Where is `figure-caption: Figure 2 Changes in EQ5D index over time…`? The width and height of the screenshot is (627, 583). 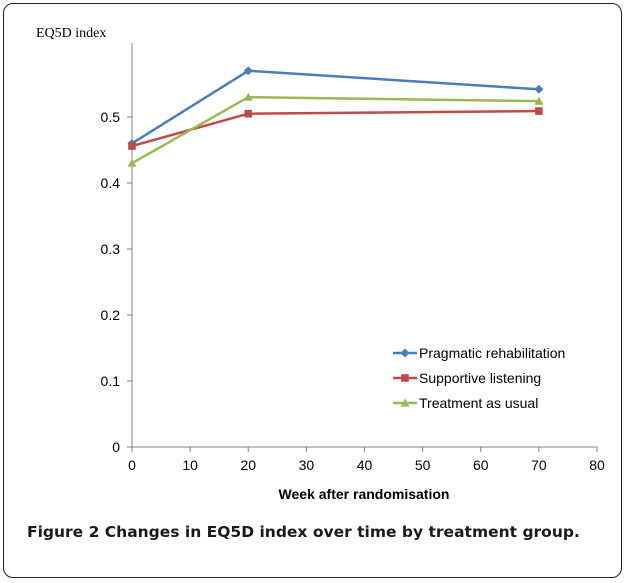
figure-caption: Figure 2 Changes in EQ5D index over time… is located at coordinates (322, 532).